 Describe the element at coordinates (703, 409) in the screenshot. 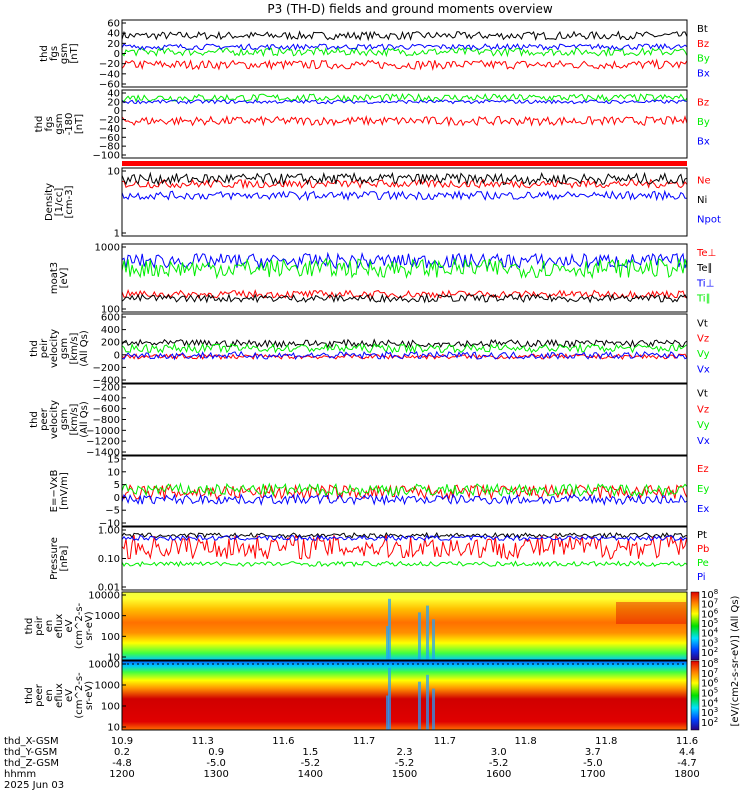

I see `legend-Vz: Vz` at that location.